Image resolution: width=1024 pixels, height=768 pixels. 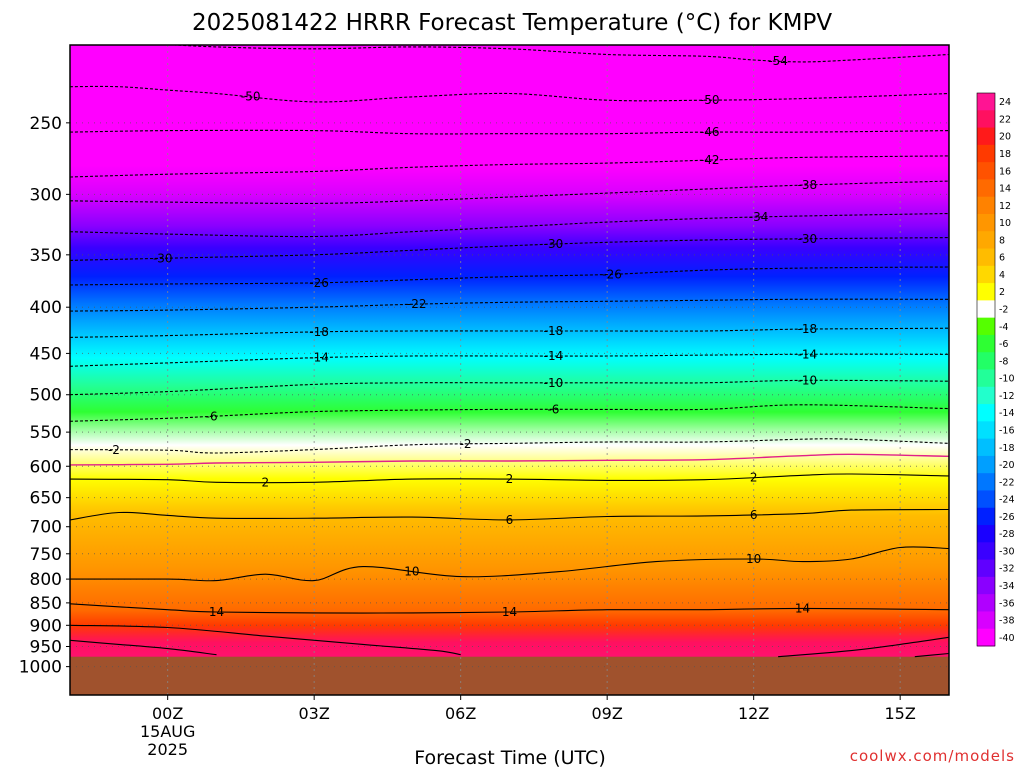 I want to click on x-tick-sublabel: 15AUG, so click(x=167, y=731).